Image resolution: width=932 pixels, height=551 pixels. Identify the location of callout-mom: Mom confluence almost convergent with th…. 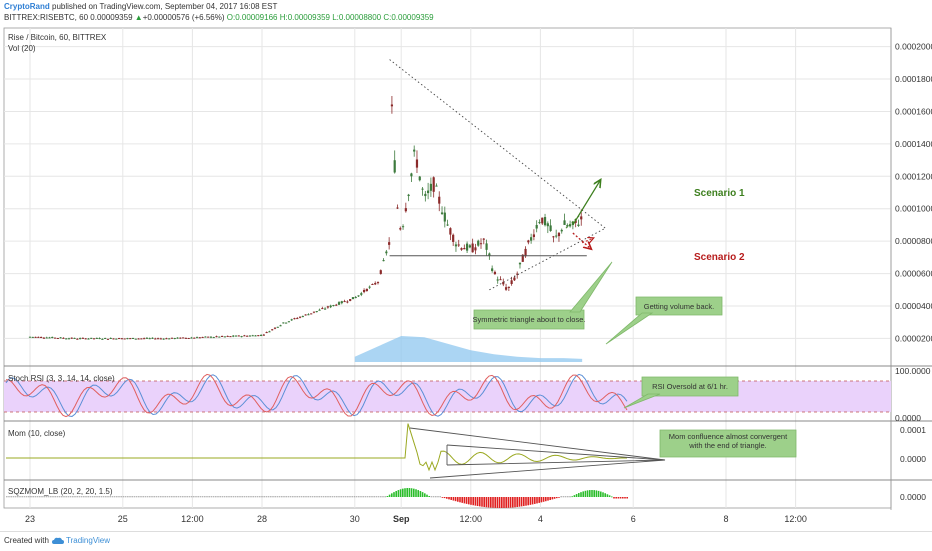
(728, 443).